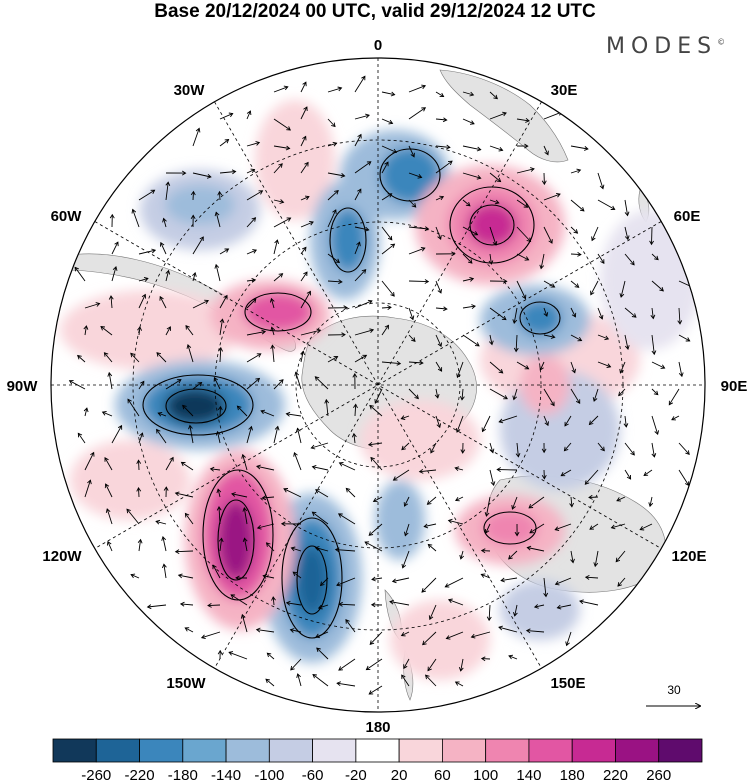 This screenshot has height=783, width=750. What do you see at coordinates (688, 556) in the screenshot?
I see `label-120e: 120E` at bounding box center [688, 556].